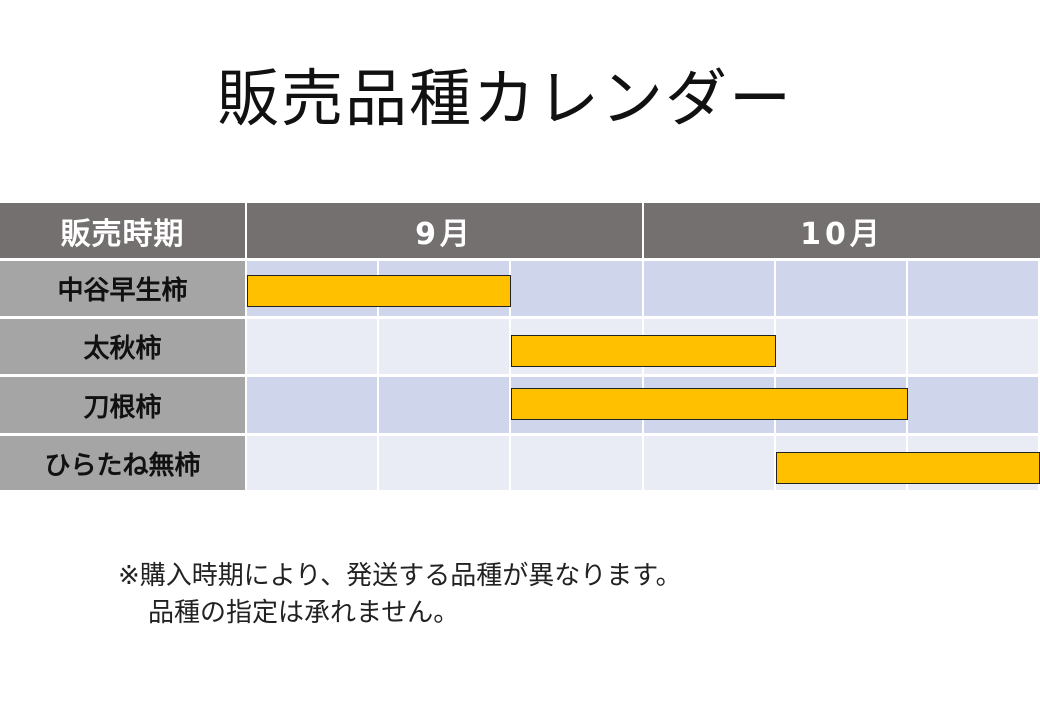 Image resolution: width=1040 pixels, height=720 pixels. Describe the element at coordinates (122, 463) in the screenshot. I see `row-label: ひらたね無柿` at that location.